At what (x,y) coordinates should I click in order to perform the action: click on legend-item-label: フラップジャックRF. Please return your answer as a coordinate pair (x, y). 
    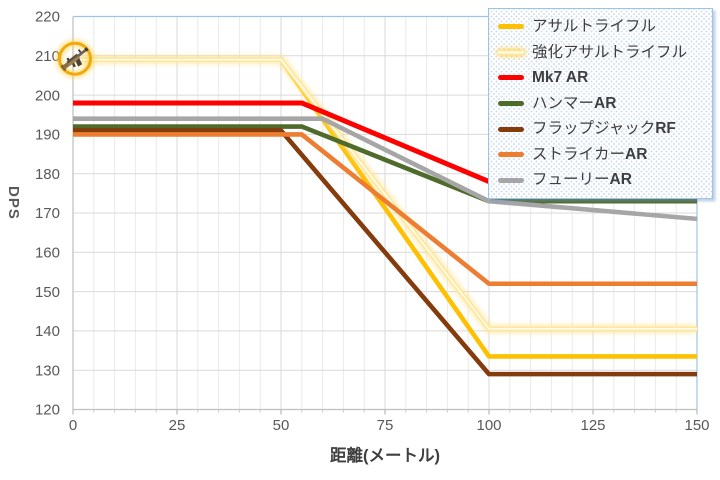
    Looking at the image, I should click on (604, 129).